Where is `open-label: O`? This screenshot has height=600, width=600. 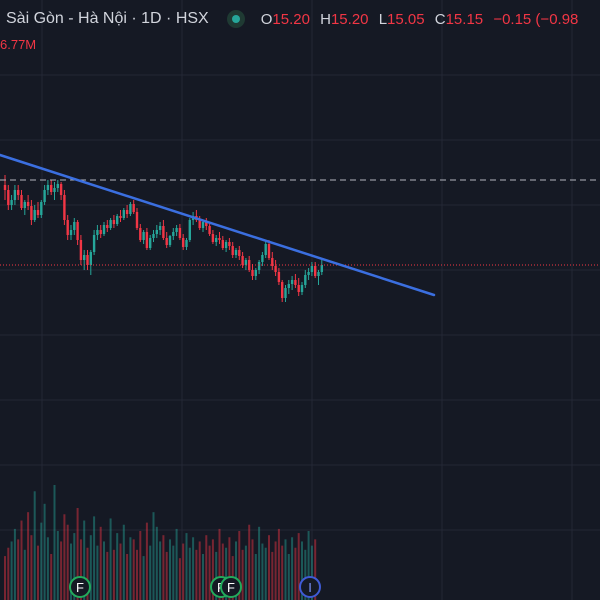
open-label: O is located at coordinates (266, 19).